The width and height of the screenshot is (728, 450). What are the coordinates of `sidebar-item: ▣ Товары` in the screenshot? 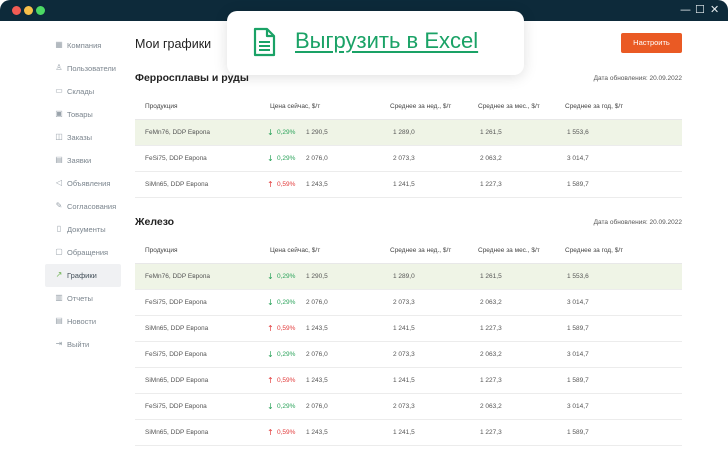 It's located at (83, 114).